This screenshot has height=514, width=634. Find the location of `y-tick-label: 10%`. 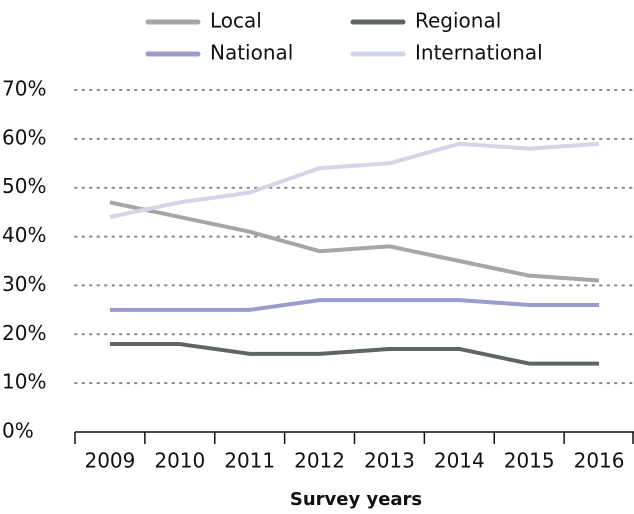

y-tick-label: 10% is located at coordinates (24, 382).